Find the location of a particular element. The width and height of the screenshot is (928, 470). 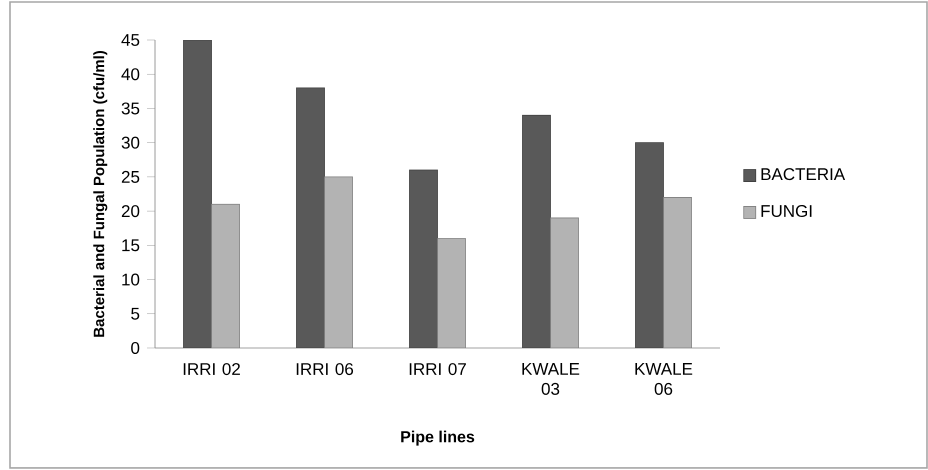

x-tick-label: IRRI 07 is located at coordinates (438, 369).